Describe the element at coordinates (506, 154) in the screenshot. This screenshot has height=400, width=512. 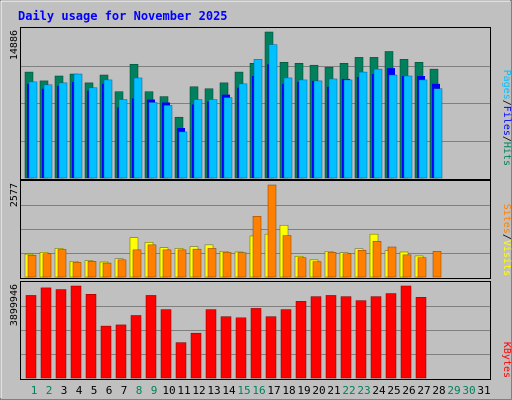
I see `legend-entry: Hits` at that location.